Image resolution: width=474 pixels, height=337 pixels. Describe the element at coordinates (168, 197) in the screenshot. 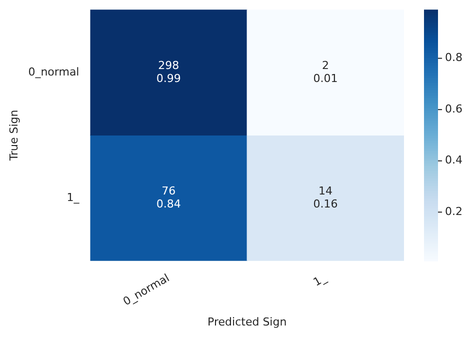

I see `data-label: 76 0.84` at that location.